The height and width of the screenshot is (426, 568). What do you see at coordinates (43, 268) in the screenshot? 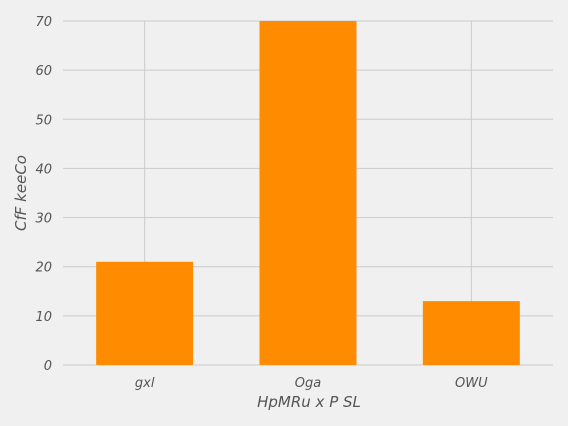
I see `y-tick-label: 20` at bounding box center [43, 268].